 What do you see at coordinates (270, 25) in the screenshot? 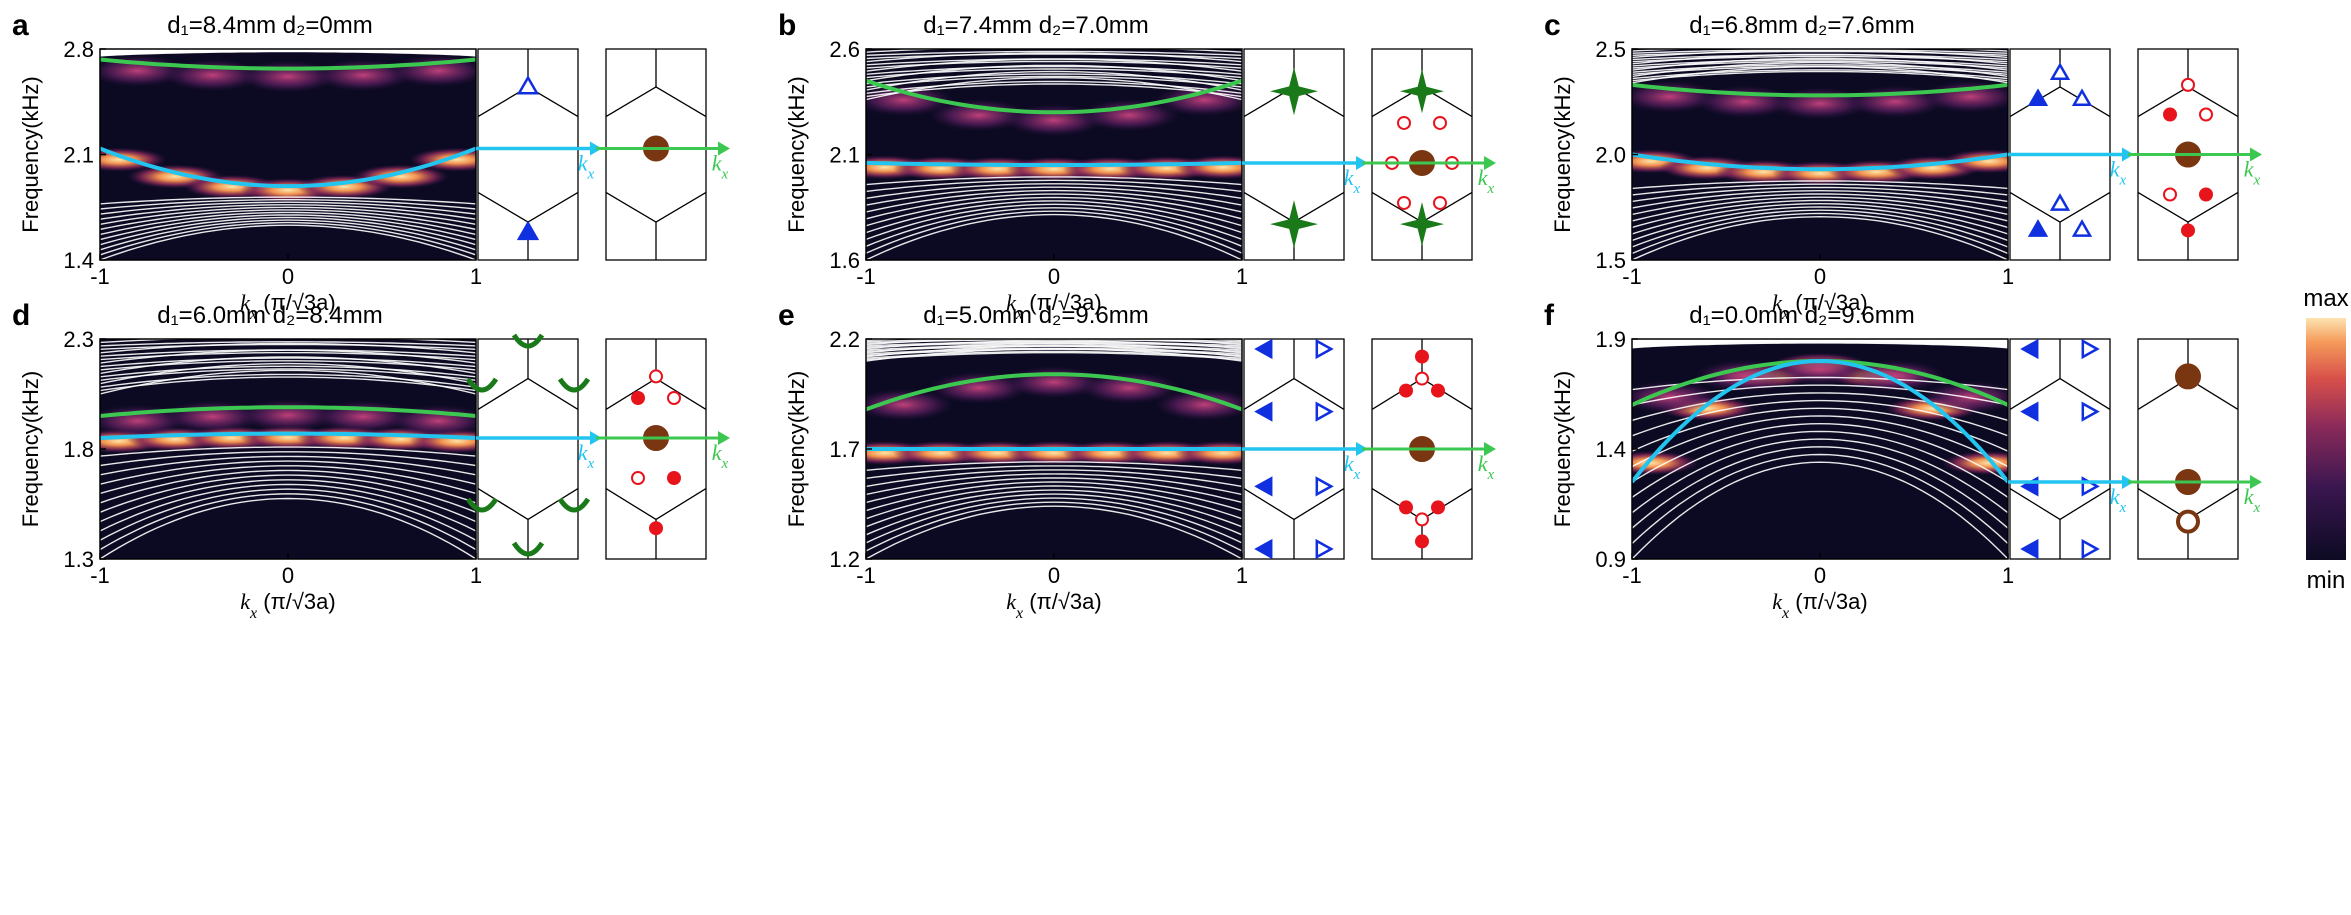
I see `panel-title-a: d₁=8.4mm d₂=0mm` at bounding box center [270, 25].